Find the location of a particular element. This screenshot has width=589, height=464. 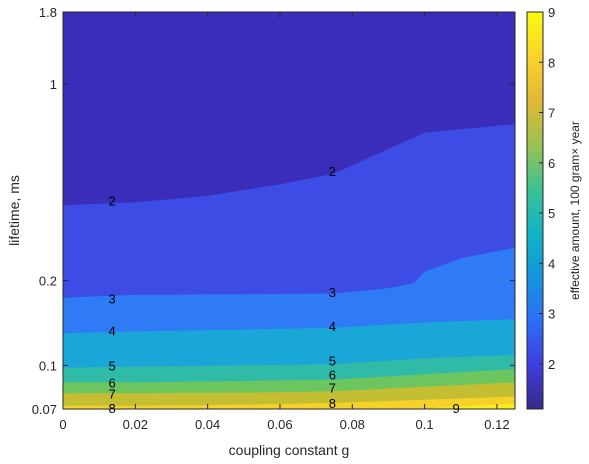

y-axis-label: lifetime, ms is located at coordinates (14, 210).